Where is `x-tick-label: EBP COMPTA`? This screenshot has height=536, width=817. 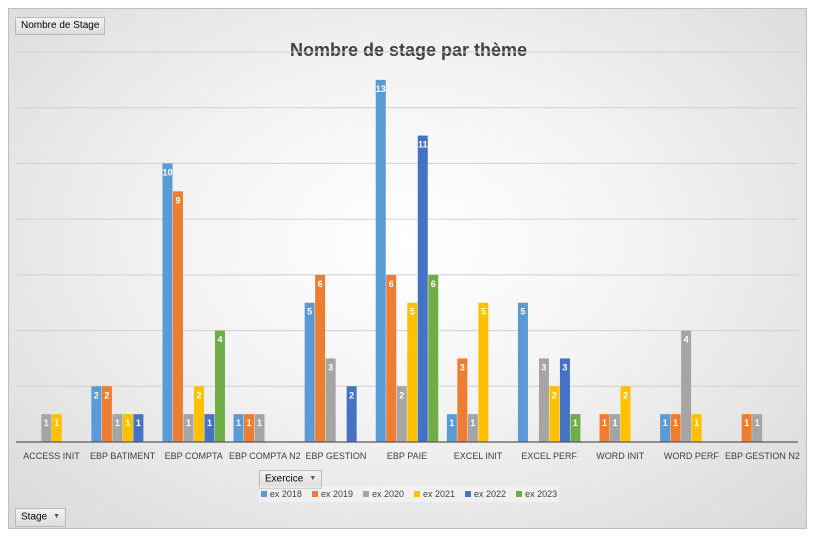
x-tick-label: EBP COMPTA is located at coordinates (194, 456).